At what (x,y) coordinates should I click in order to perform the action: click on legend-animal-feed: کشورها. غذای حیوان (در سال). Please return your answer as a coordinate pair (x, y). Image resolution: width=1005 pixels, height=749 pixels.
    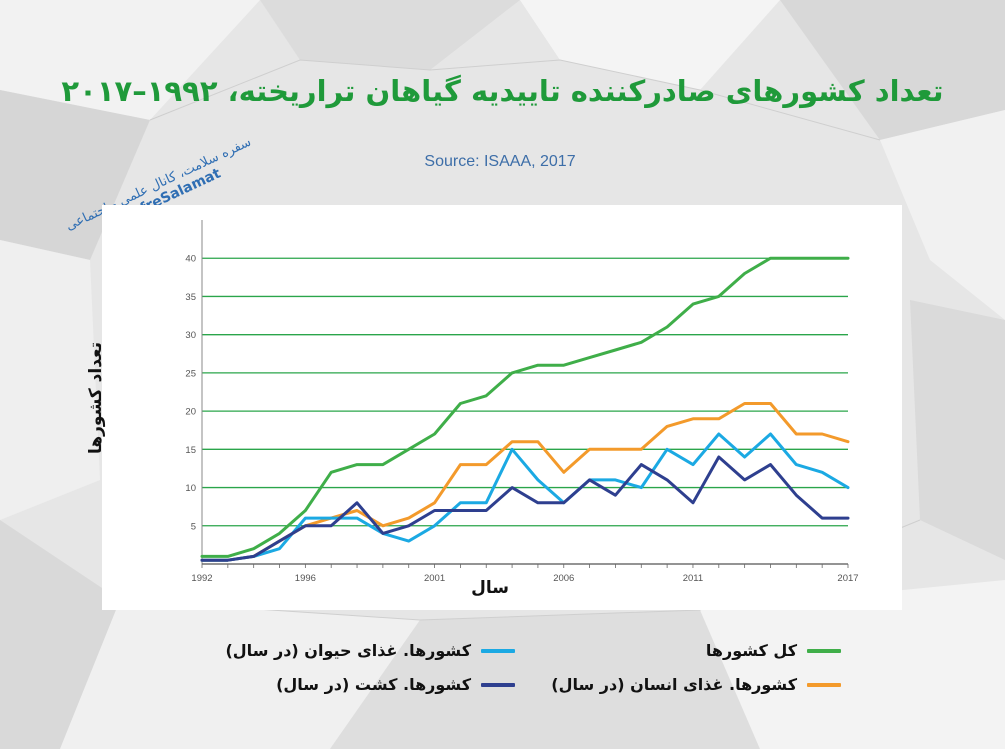
    Looking at the image, I should click on (370, 650).